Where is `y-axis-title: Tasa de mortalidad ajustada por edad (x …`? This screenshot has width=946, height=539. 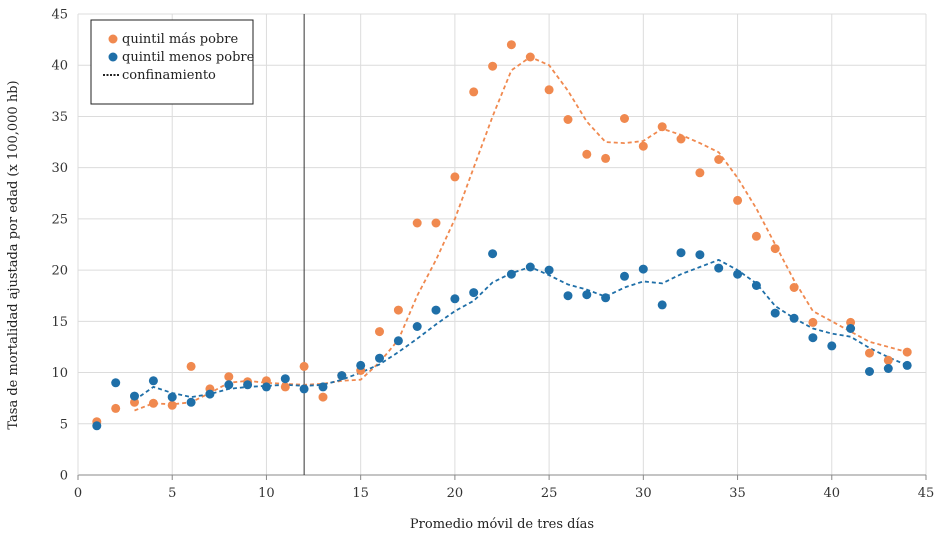 y-axis-title: Tasa de mortalidad ajustada por edad (x … is located at coordinates (13, 254).